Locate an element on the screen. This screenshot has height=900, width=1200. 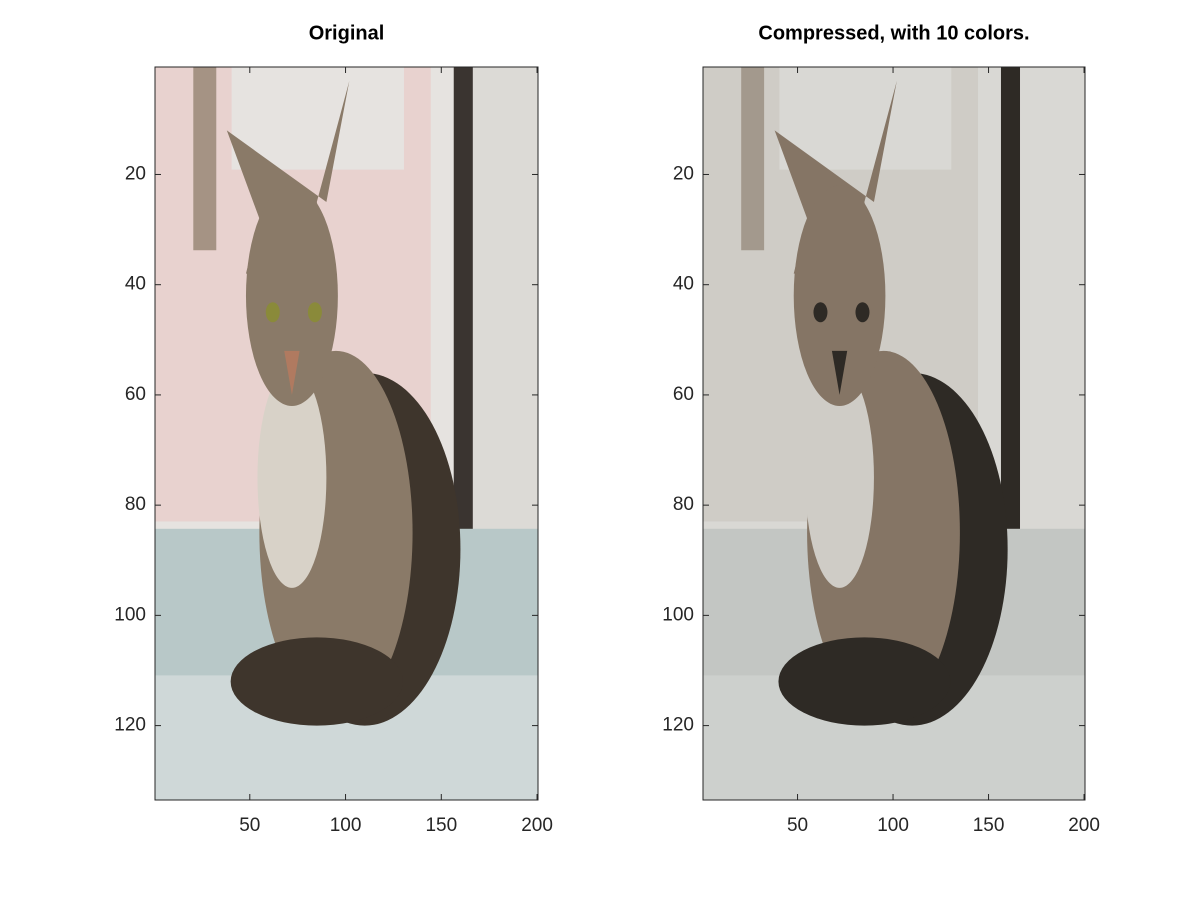
chart-title: Compressed, with 10 colors. is located at coordinates (893, 33).